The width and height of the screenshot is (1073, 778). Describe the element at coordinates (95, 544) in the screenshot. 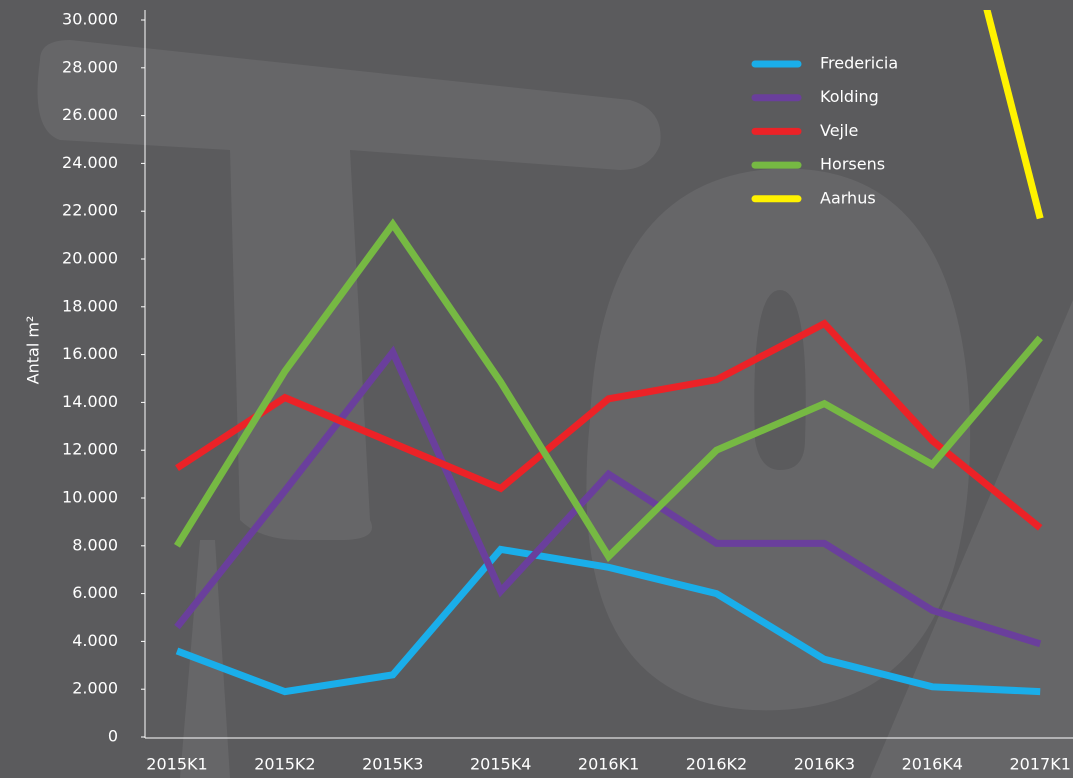

I see `y-tick-label: 8.000` at that location.